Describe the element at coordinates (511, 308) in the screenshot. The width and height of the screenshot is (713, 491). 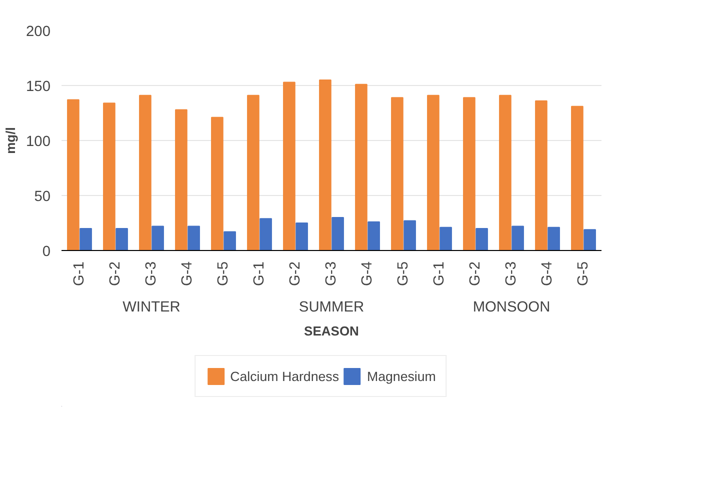
I see `text: MONSOON` at that location.